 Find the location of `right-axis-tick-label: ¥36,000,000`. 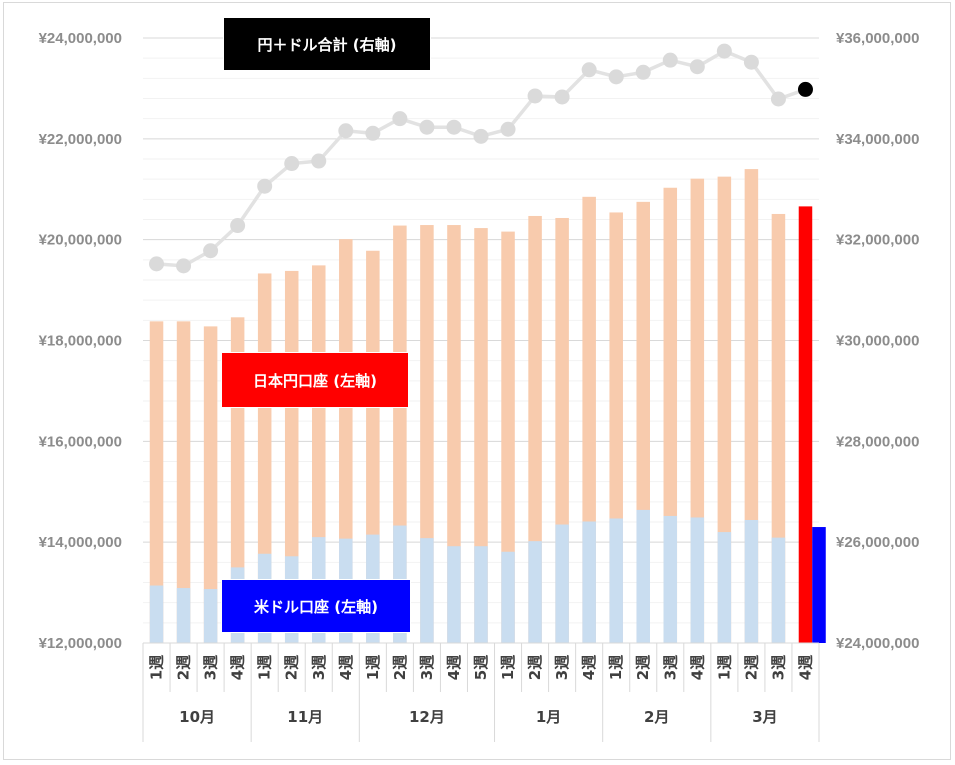

right-axis-tick-label: ¥36,000,000 is located at coordinates (877, 38).